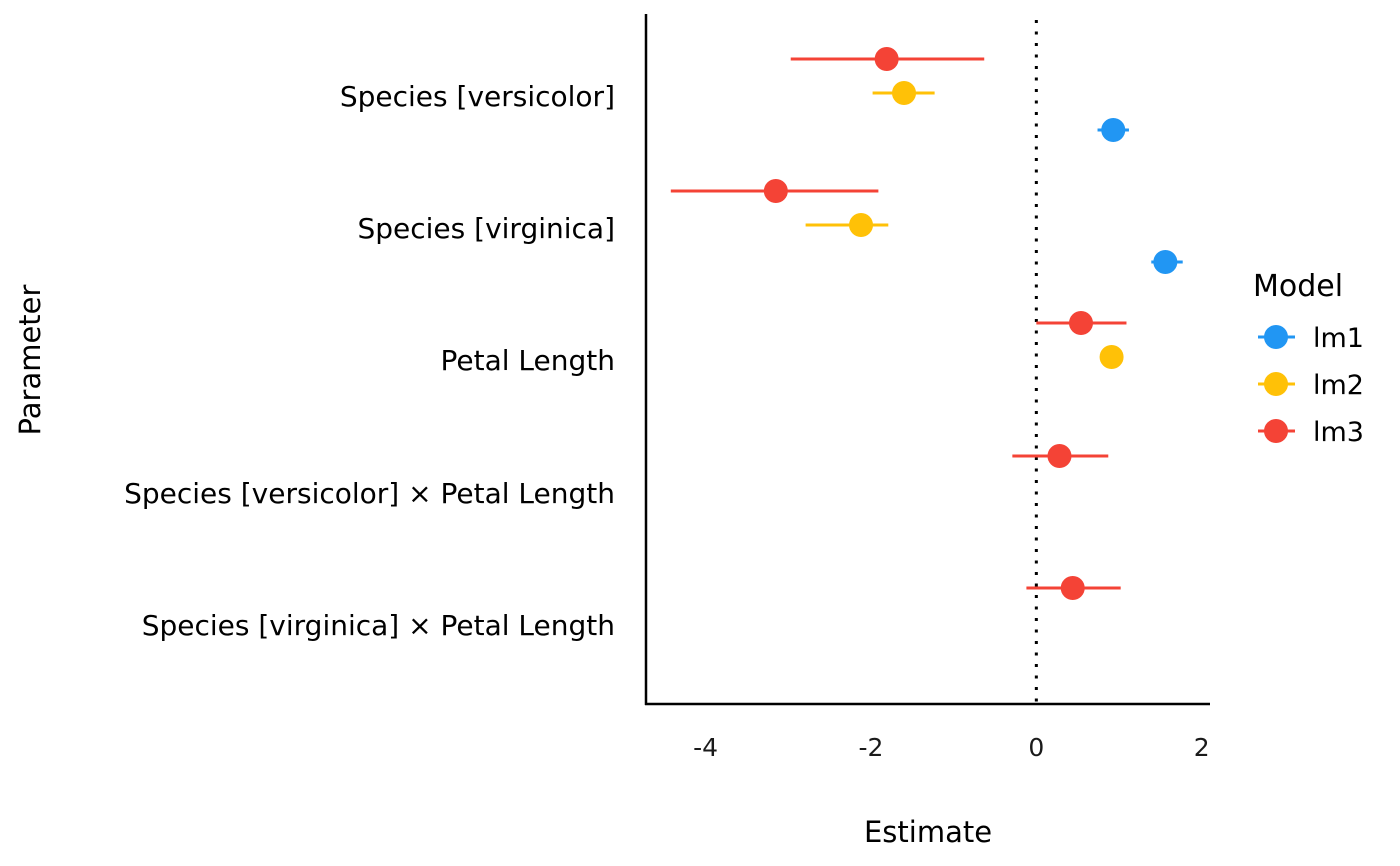 The image size is (1400, 866). What do you see at coordinates (1298, 286) in the screenshot?
I see `legend-title: Model` at bounding box center [1298, 286].